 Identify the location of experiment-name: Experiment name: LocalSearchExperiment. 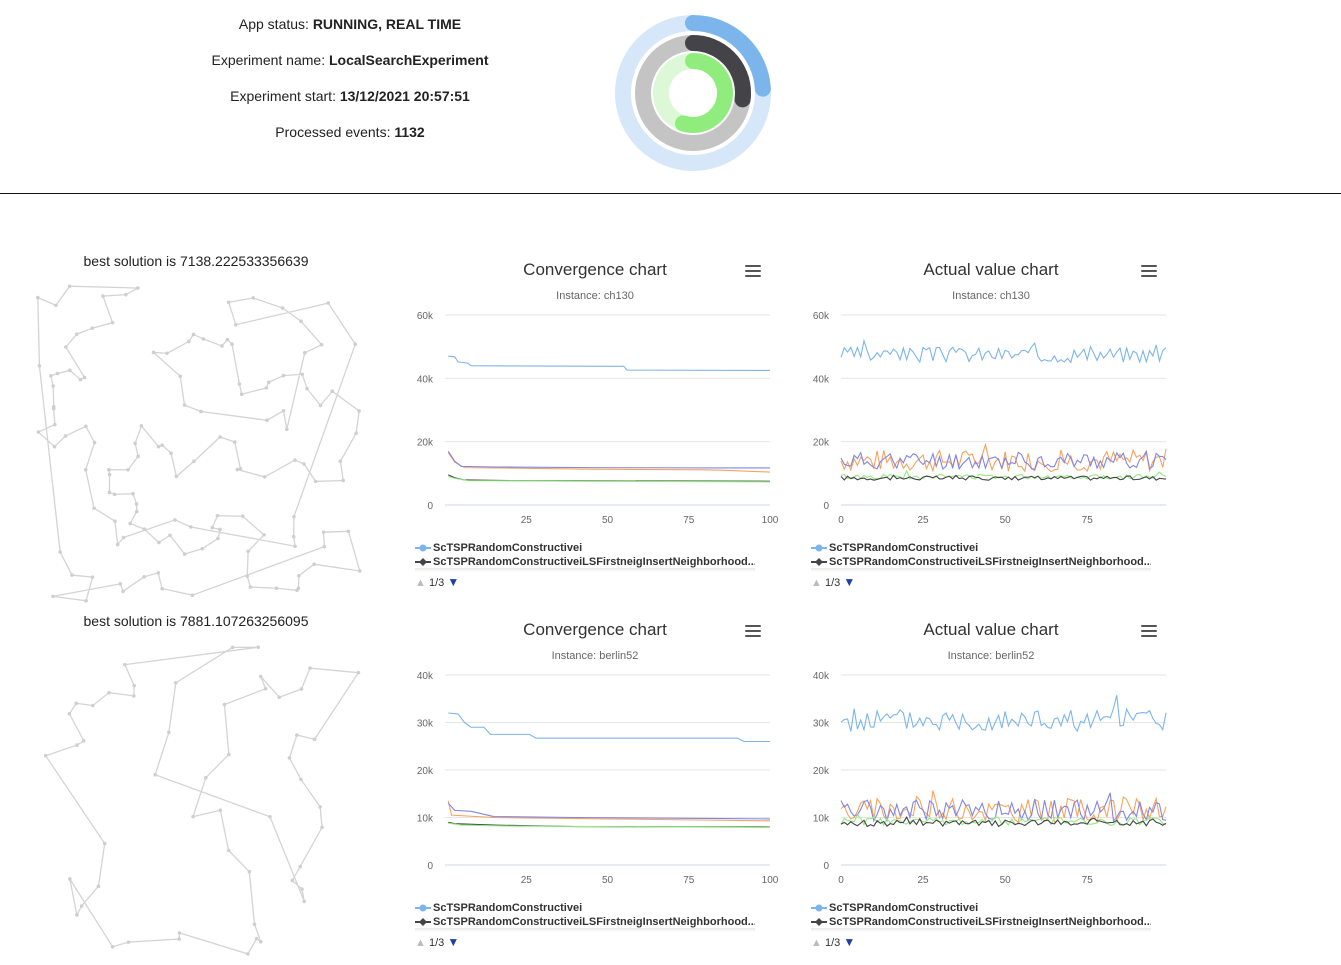
(350, 60).